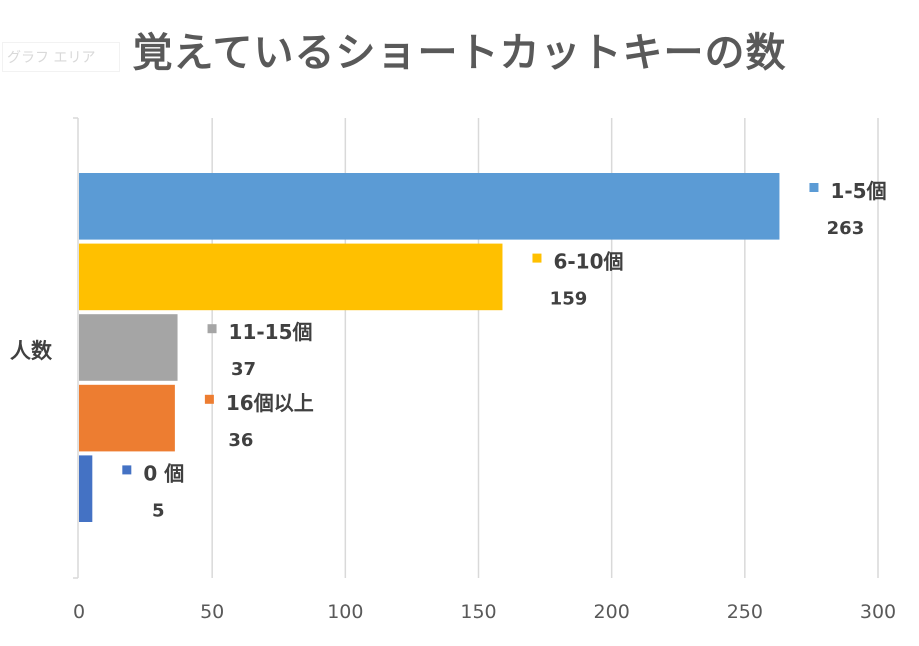 Image resolution: width=919 pixels, height=646 pixels. I want to click on data-label-value: 37, so click(243, 369).